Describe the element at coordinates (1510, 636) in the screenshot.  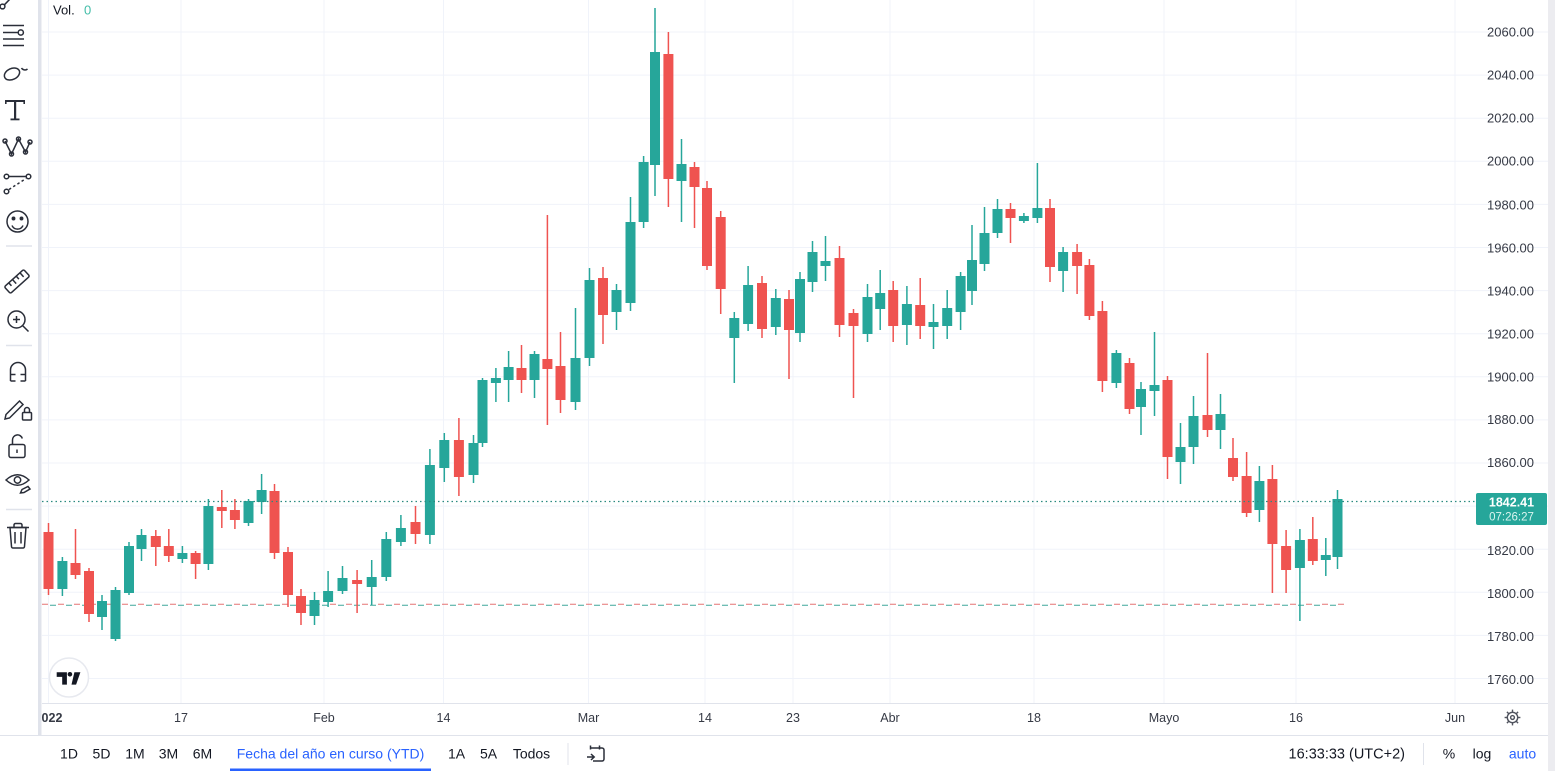
I see `svg-text: 1780.00` at that location.